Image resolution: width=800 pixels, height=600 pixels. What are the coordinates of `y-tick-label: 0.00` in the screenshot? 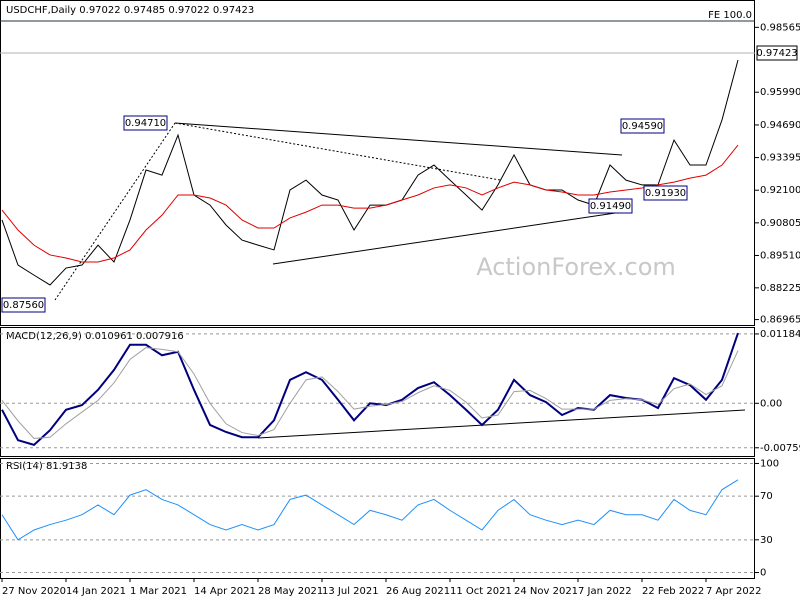 It's located at (771, 403).